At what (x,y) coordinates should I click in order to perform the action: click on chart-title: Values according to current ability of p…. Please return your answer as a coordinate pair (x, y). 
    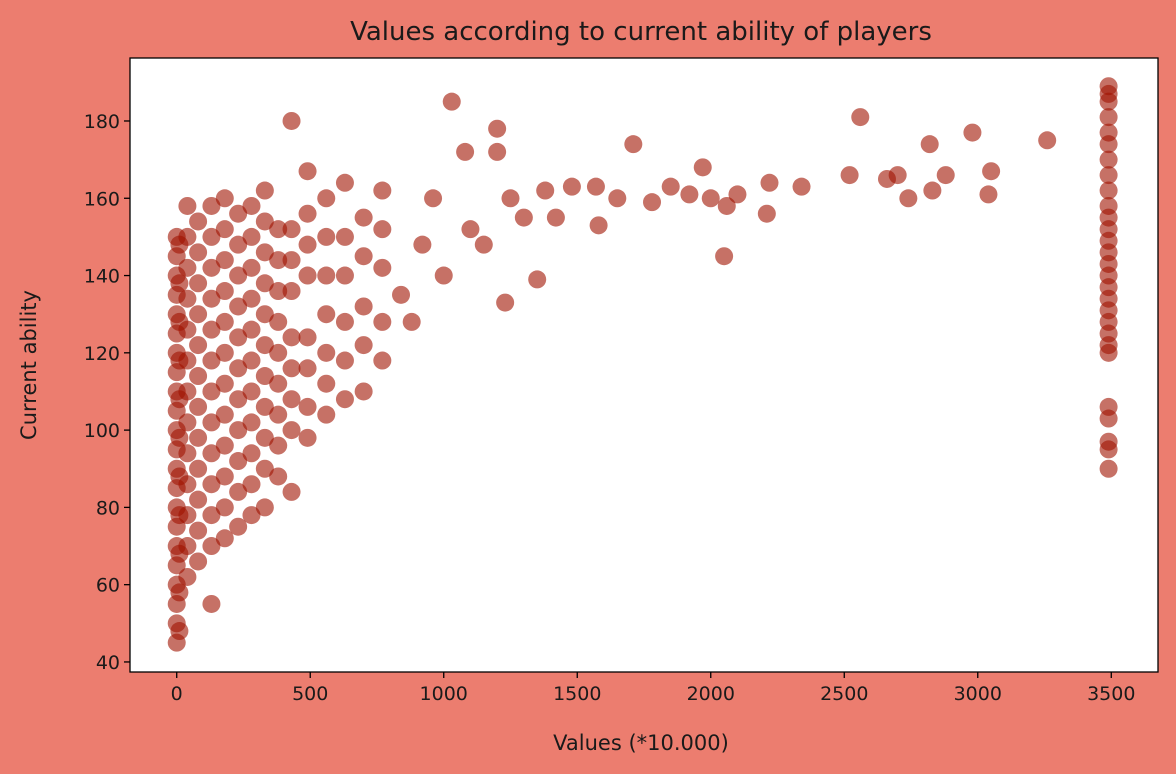
    Looking at the image, I should click on (641, 32).